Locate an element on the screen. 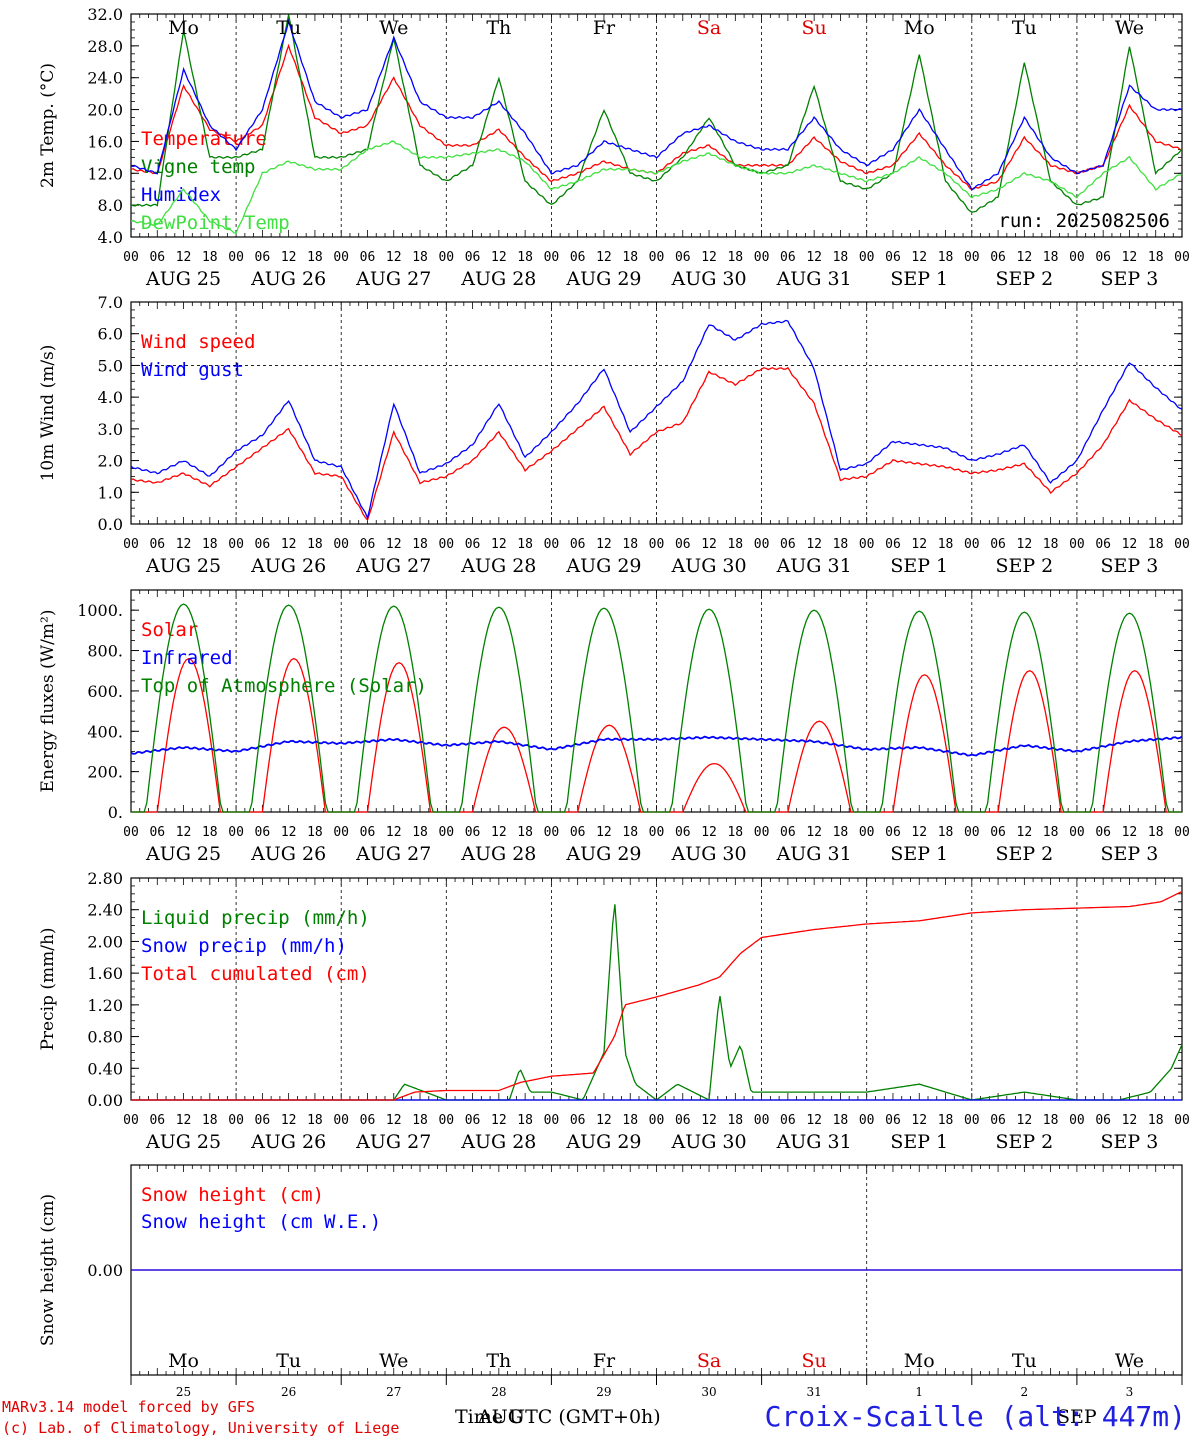  panel-0-ytick-label: 32.0 is located at coordinates (105, 14).